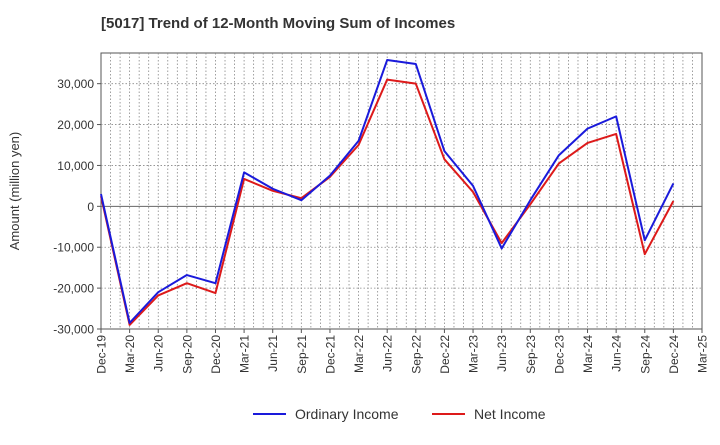  What do you see at coordinates (674, 354) in the screenshot?
I see `x-tick-label: Dec-24` at bounding box center [674, 354].